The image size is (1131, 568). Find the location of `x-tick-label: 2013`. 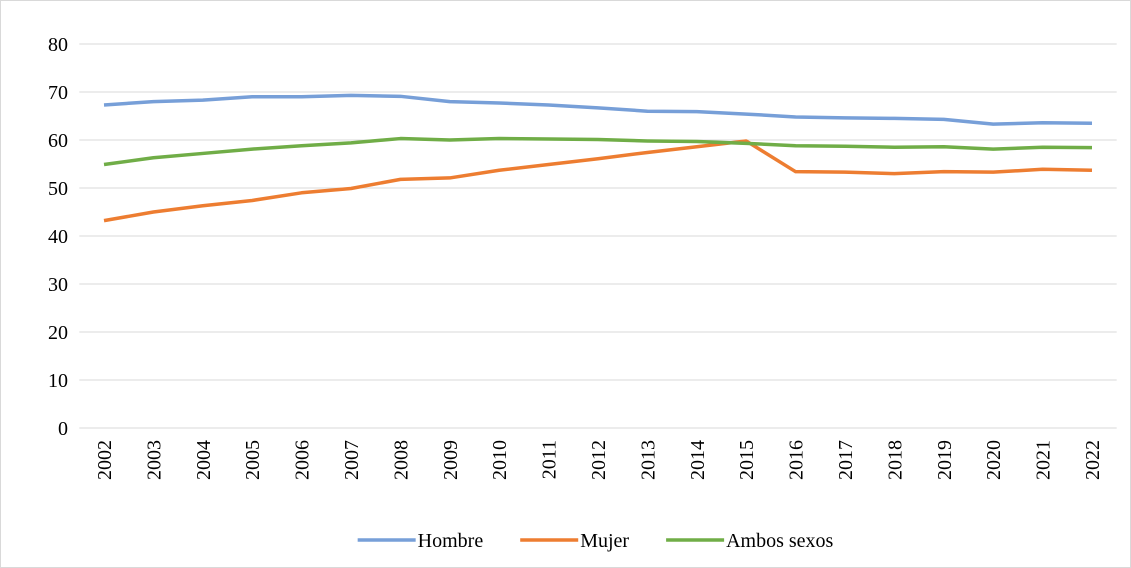

x-tick-label: 2013 is located at coordinates (648, 460).